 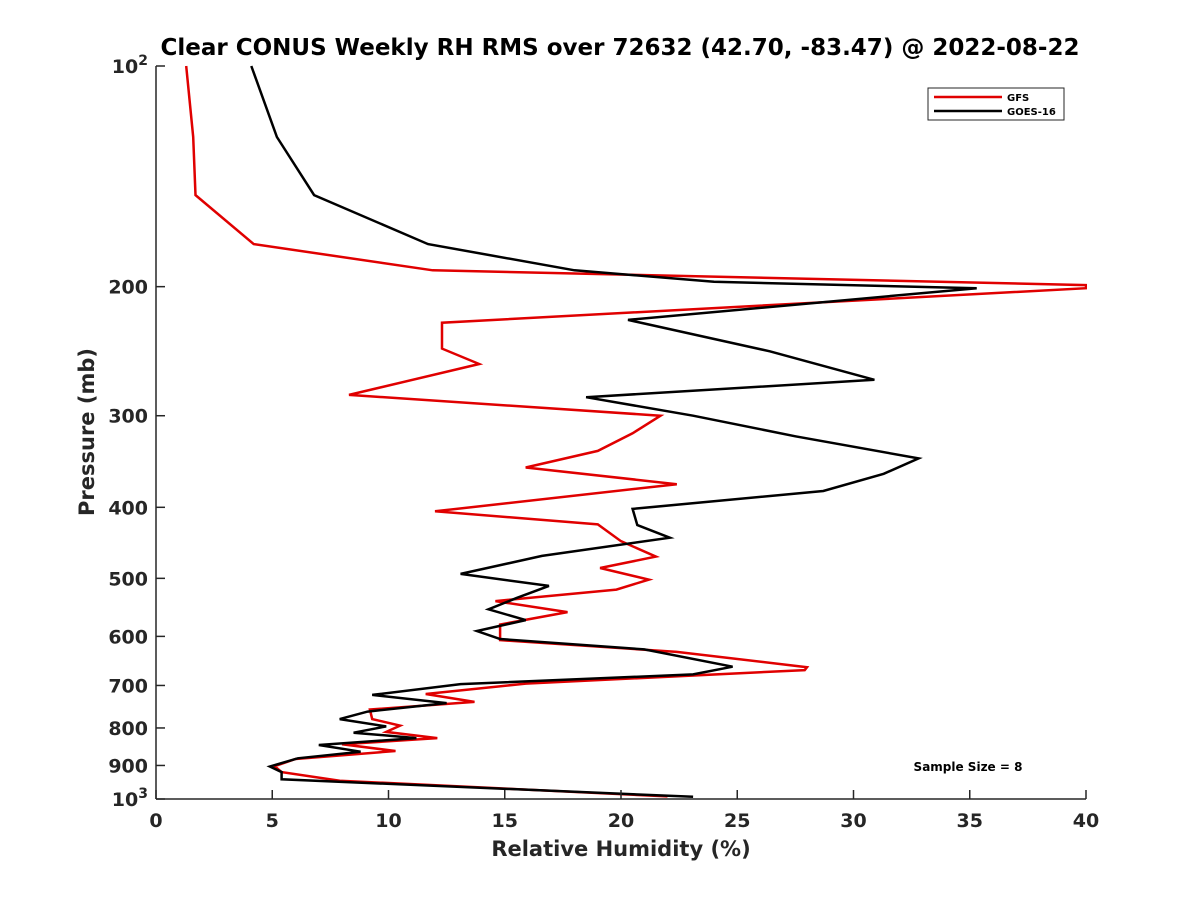 What do you see at coordinates (1018, 98) in the screenshot?
I see `legend-label-gfs: GFS` at bounding box center [1018, 98].